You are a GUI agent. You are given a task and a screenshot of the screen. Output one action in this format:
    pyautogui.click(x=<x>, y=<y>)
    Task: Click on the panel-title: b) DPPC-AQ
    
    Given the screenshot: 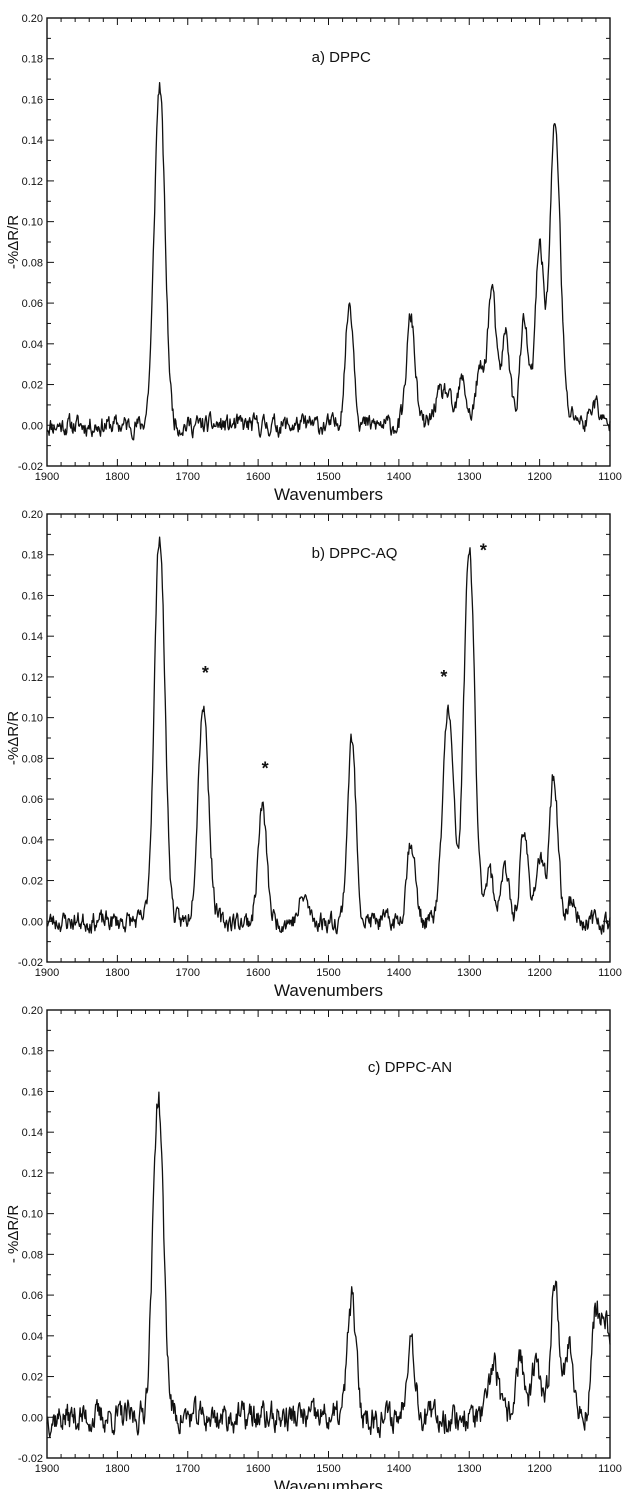 What is the action you would take?
    pyautogui.click(x=355, y=553)
    